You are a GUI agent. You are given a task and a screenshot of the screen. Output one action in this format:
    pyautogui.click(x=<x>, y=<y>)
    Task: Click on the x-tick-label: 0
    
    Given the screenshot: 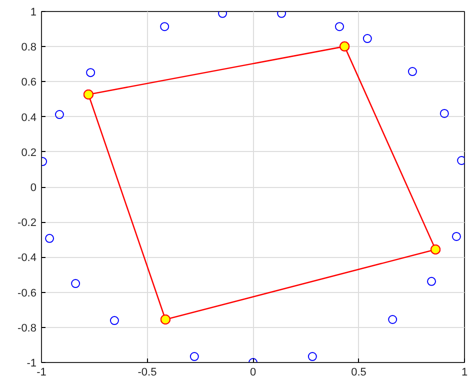 What is the action you would take?
    pyautogui.click(x=253, y=372)
    